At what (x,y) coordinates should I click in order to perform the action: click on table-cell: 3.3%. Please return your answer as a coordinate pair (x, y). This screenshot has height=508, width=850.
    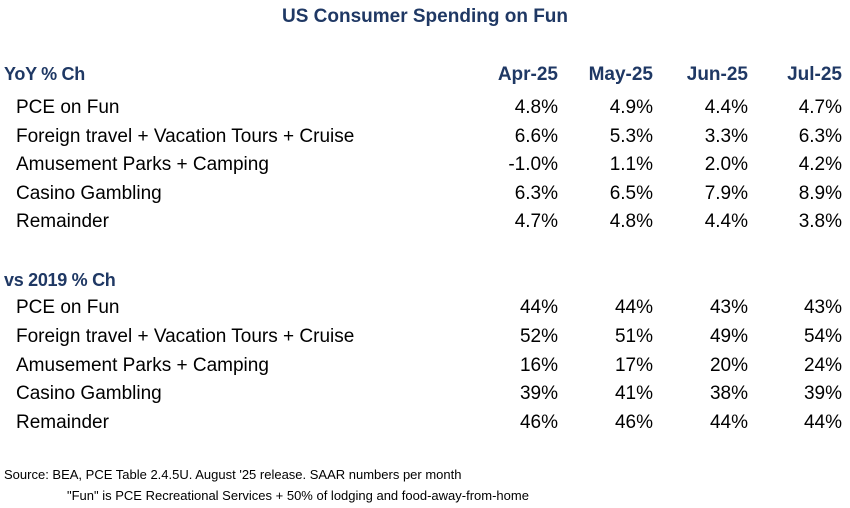
    Looking at the image, I should click on (726, 136).